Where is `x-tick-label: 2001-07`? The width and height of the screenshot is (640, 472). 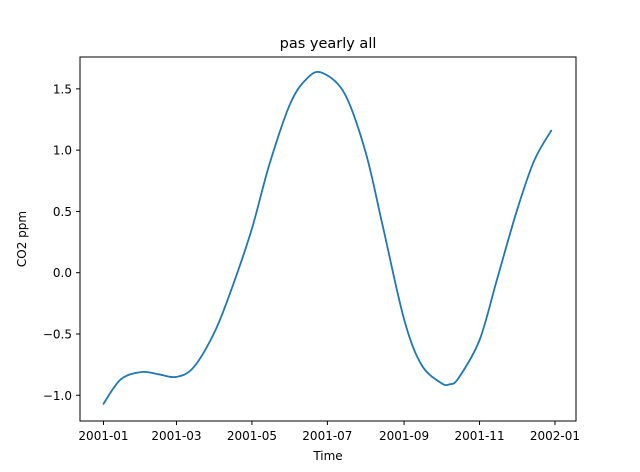
x-tick-label: 2001-07 is located at coordinates (327, 436).